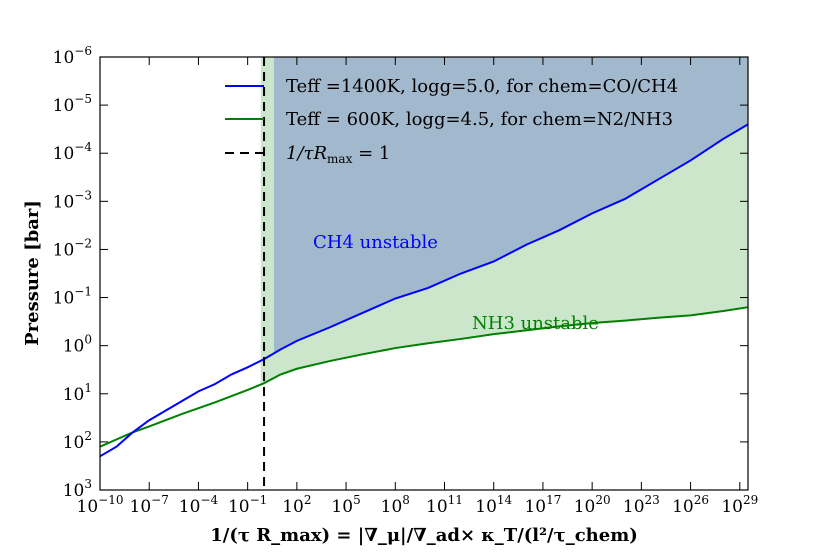 The height and width of the screenshot is (554, 830). I want to click on x-tick-label: 10⁻¹, so click(247, 505).